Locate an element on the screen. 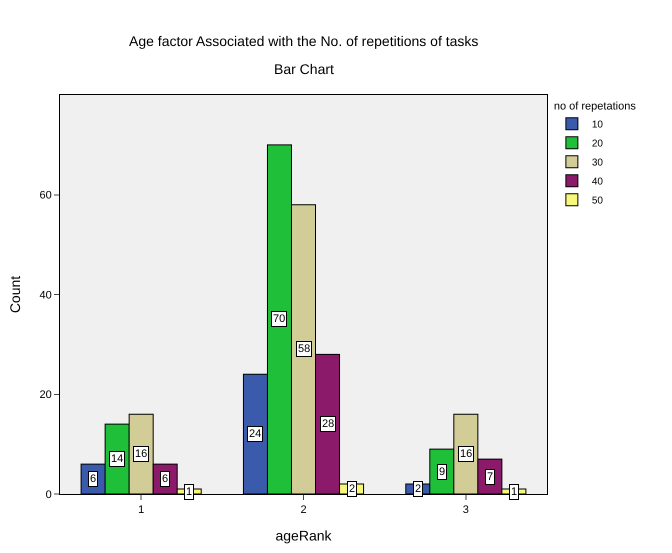 The height and width of the screenshot is (553, 672). y-tick-label: 0 is located at coordinates (49, 494).